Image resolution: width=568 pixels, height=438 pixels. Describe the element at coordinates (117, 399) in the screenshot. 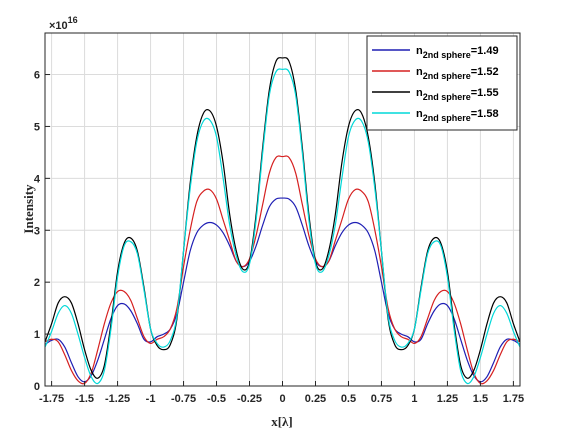

I see `x-tick-label: -1.25` at that location.